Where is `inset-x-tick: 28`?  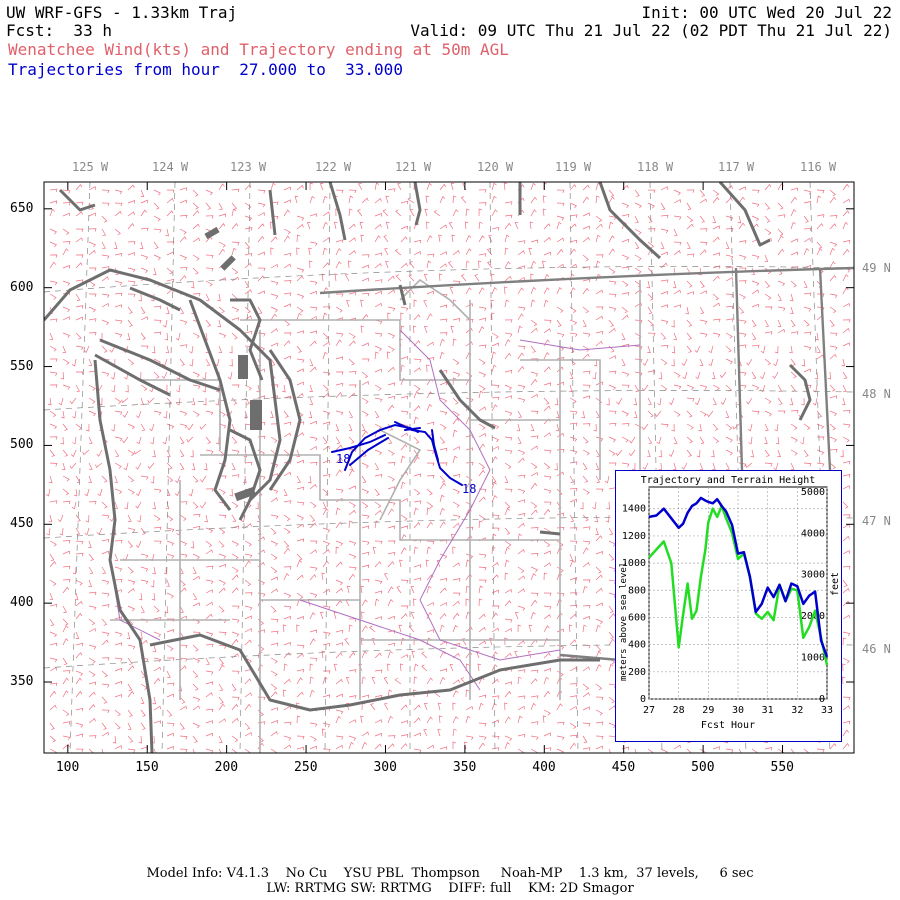 inset-x-tick: 28 is located at coordinates (679, 710).